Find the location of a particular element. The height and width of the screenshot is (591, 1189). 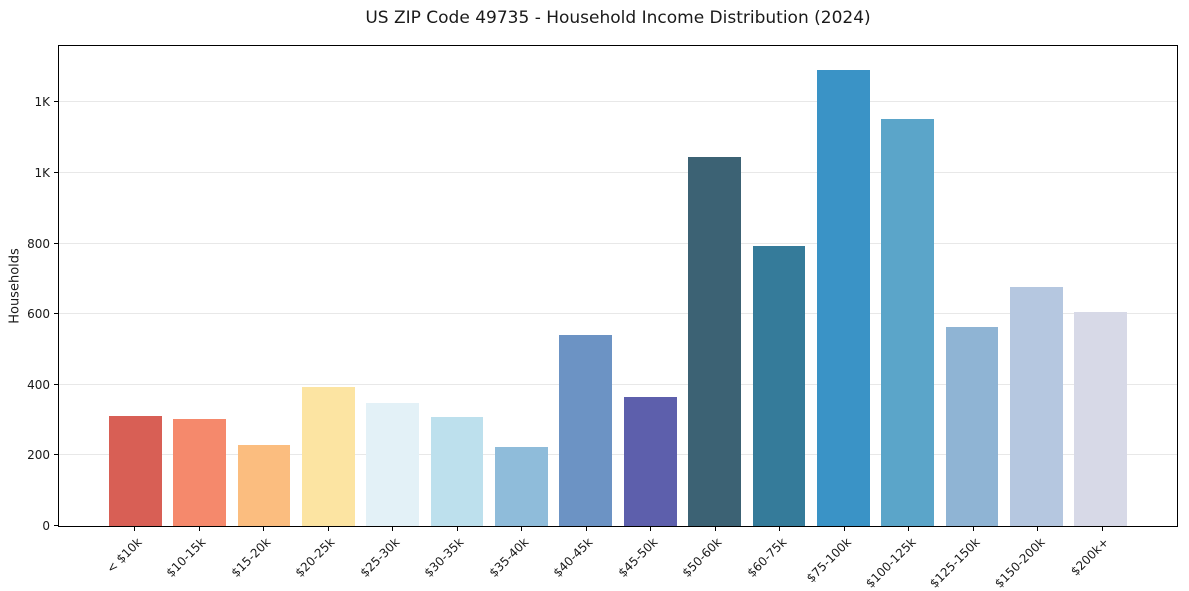

x-tick-label: $200k+ is located at coordinates (1090, 557).